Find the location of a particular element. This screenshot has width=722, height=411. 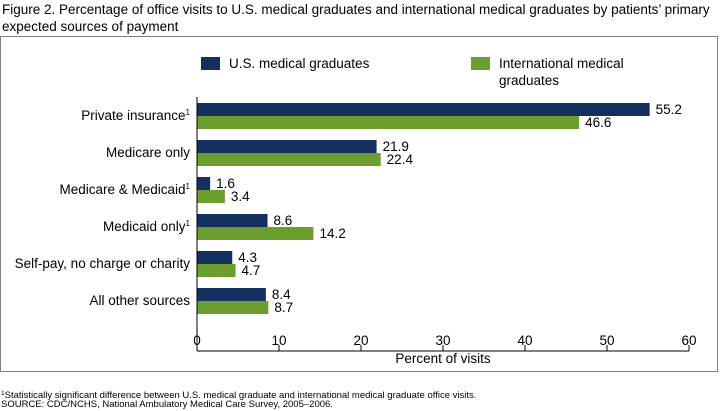

category-label-2: Medicare only is located at coordinates (148, 152).